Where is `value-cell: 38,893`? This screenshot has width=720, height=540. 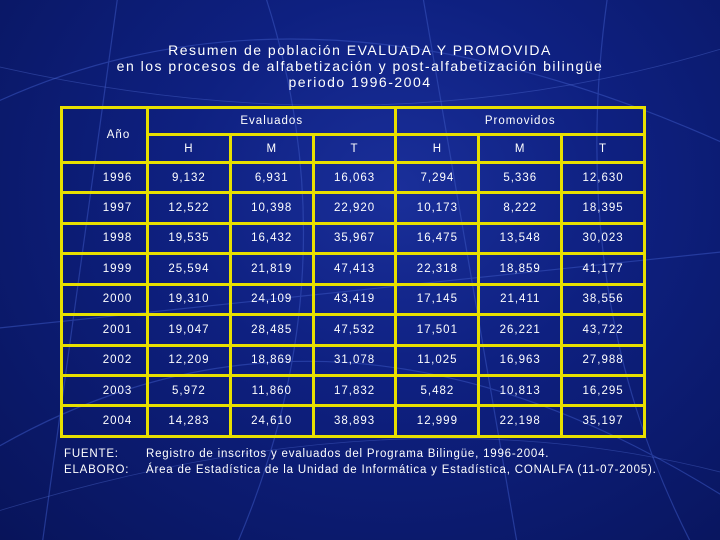
value-cell: 38,893 is located at coordinates (354, 421).